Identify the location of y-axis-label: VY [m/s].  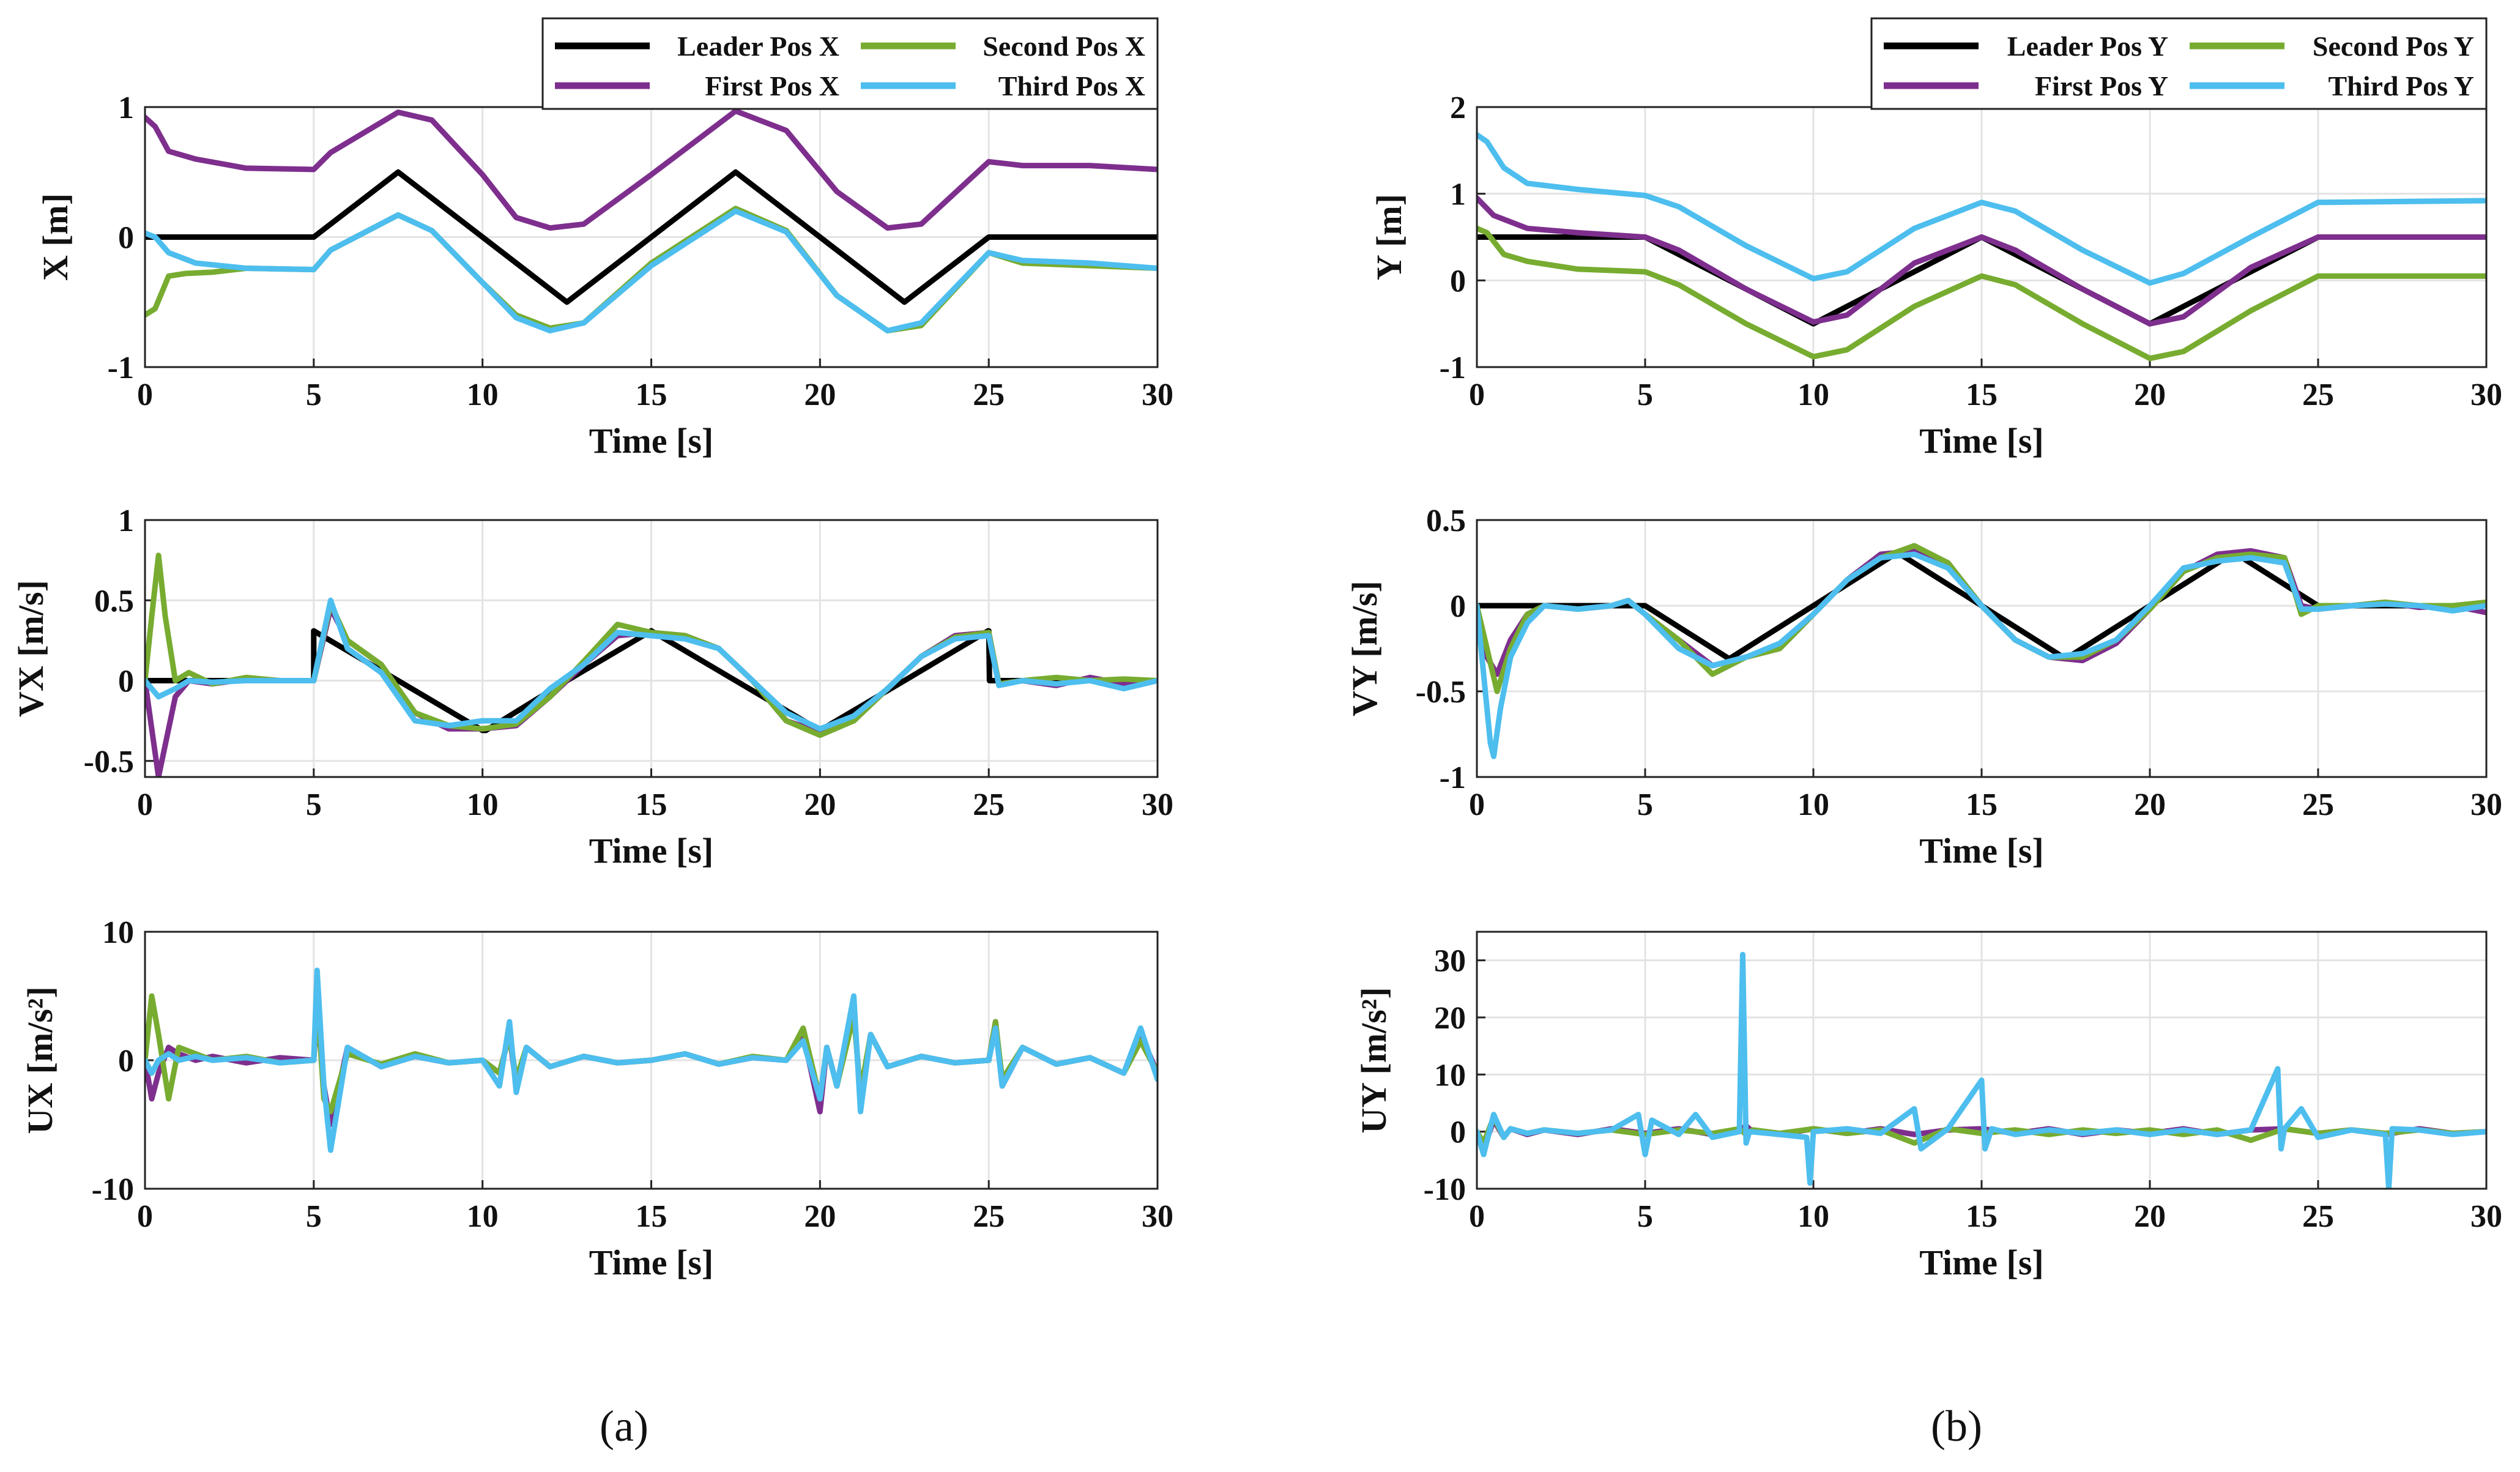
(1365, 649).